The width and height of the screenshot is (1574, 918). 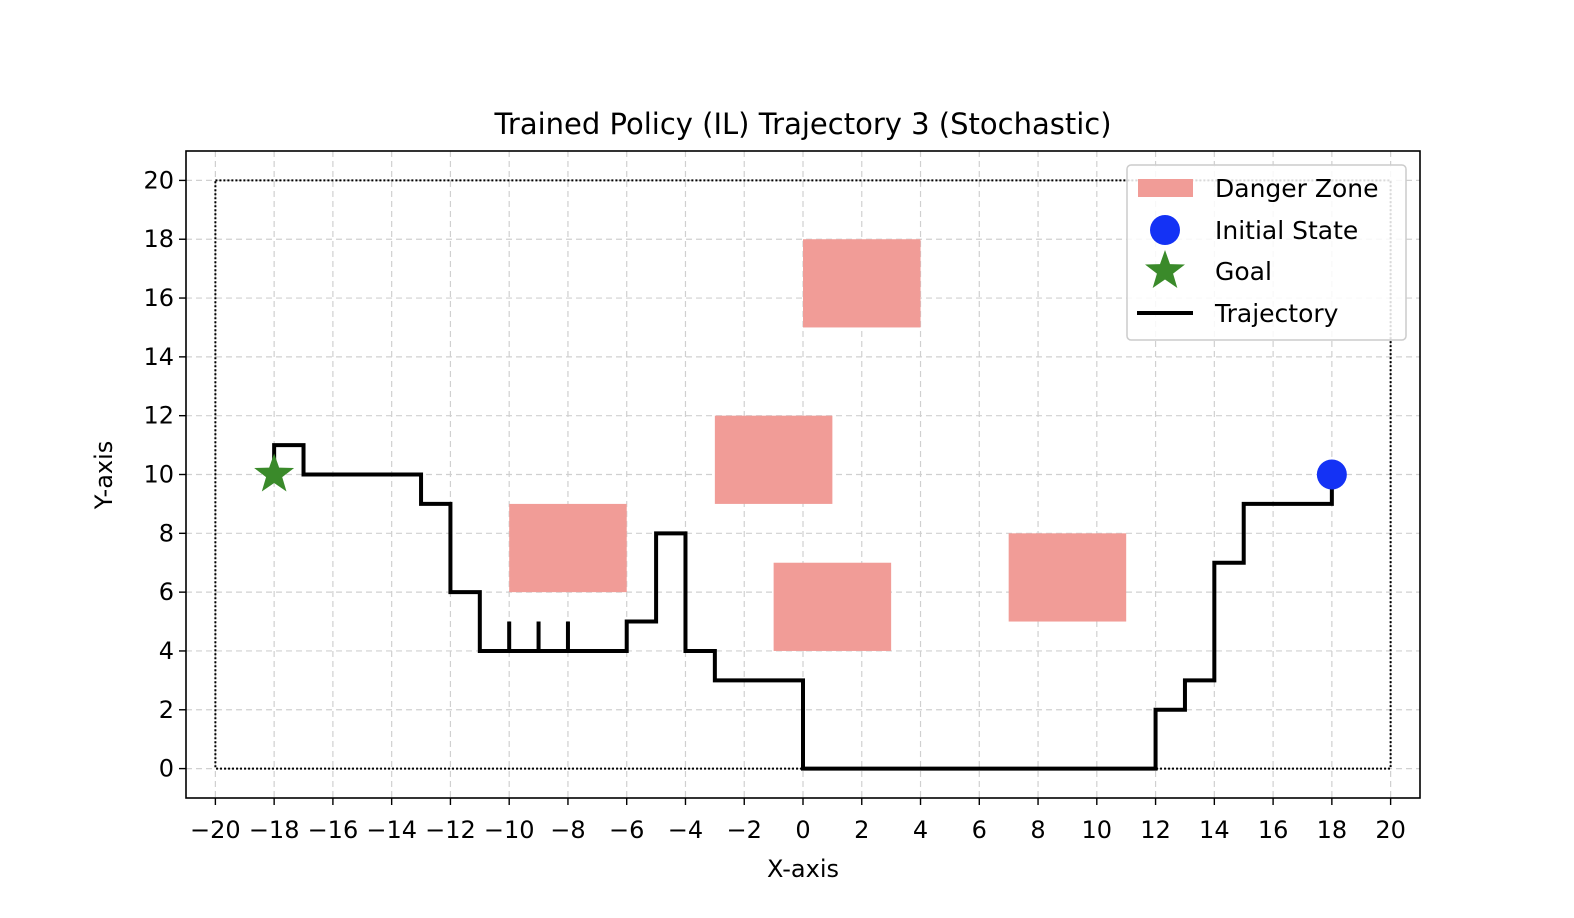 What do you see at coordinates (1165, 188) in the screenshot?
I see `legend-danger-zone-swatch` at bounding box center [1165, 188].